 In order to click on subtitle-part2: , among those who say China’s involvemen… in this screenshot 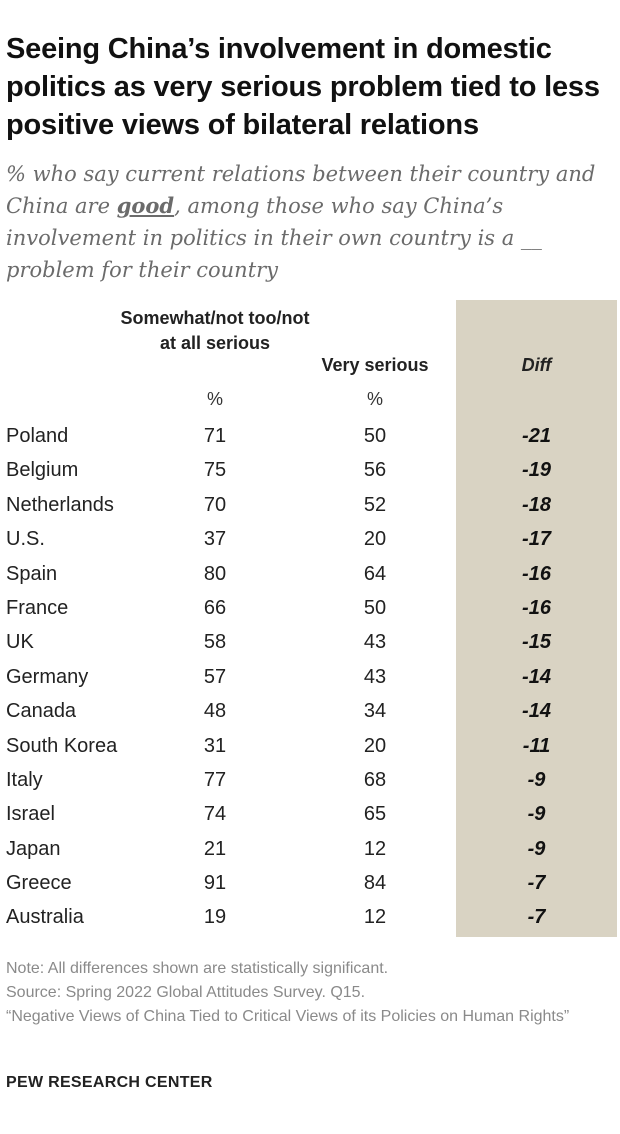, I will do `click(274, 238)`.